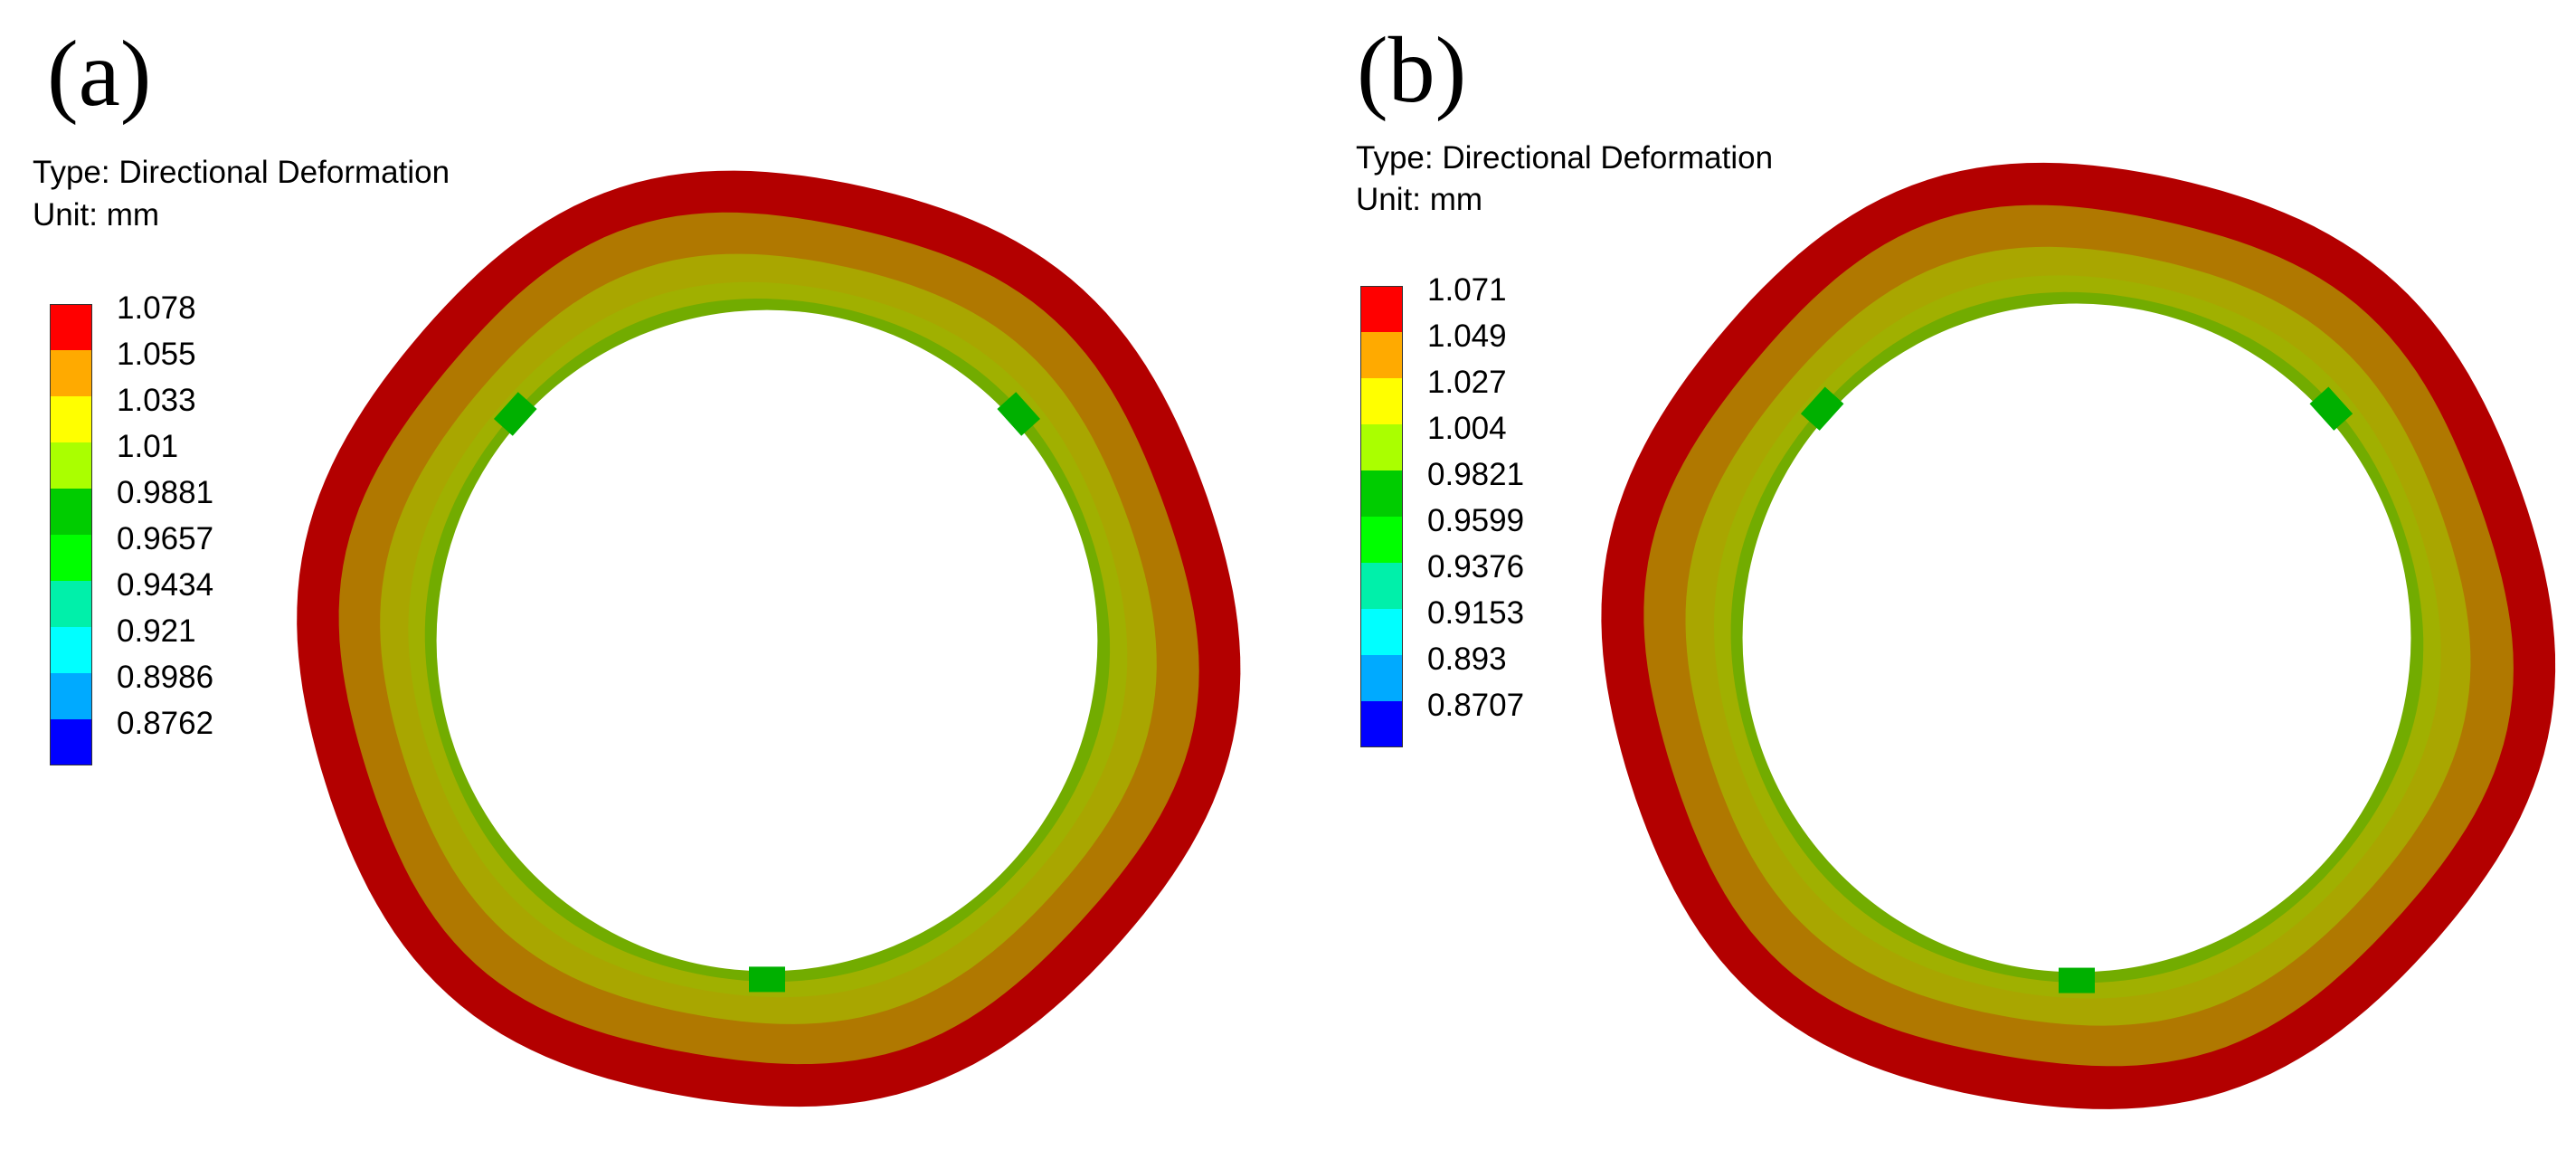  What do you see at coordinates (100, 74) in the screenshot?
I see `panel-label: (a)` at bounding box center [100, 74].